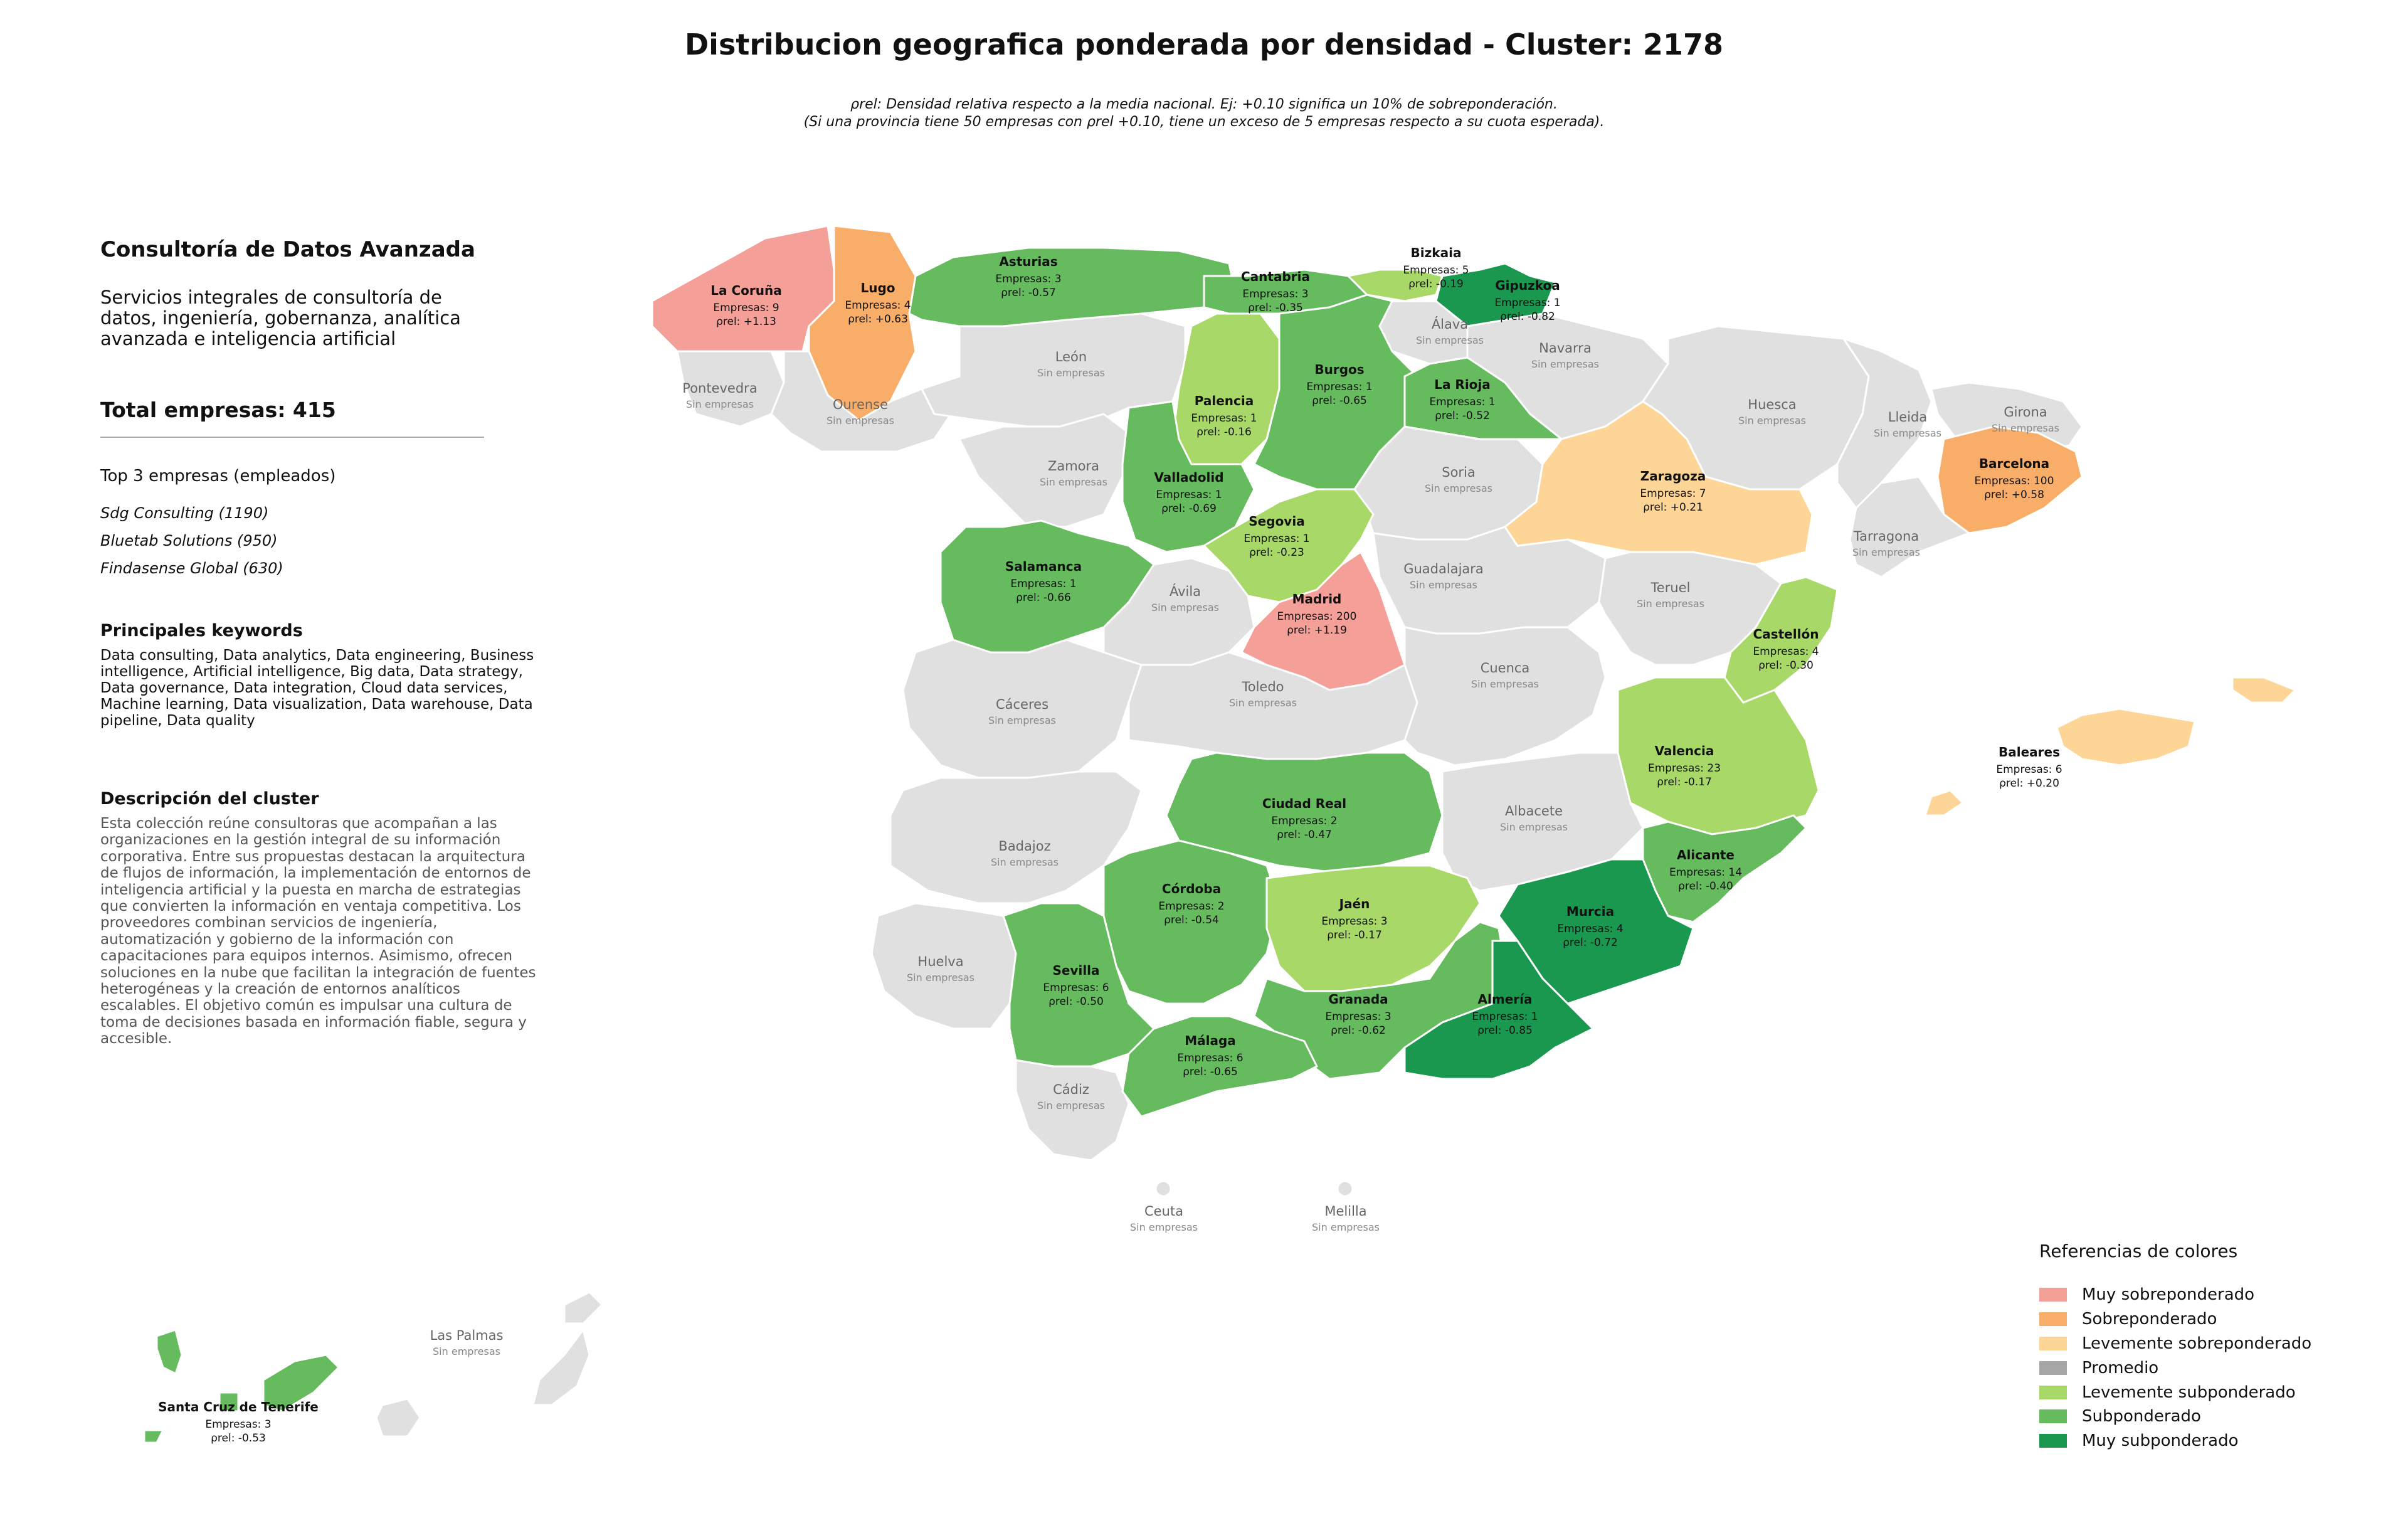 This screenshot has height=1528, width=2408. Describe the element at coordinates (1163, 1211) in the screenshot. I see `province-label-ceuta: Ceuta` at that location.